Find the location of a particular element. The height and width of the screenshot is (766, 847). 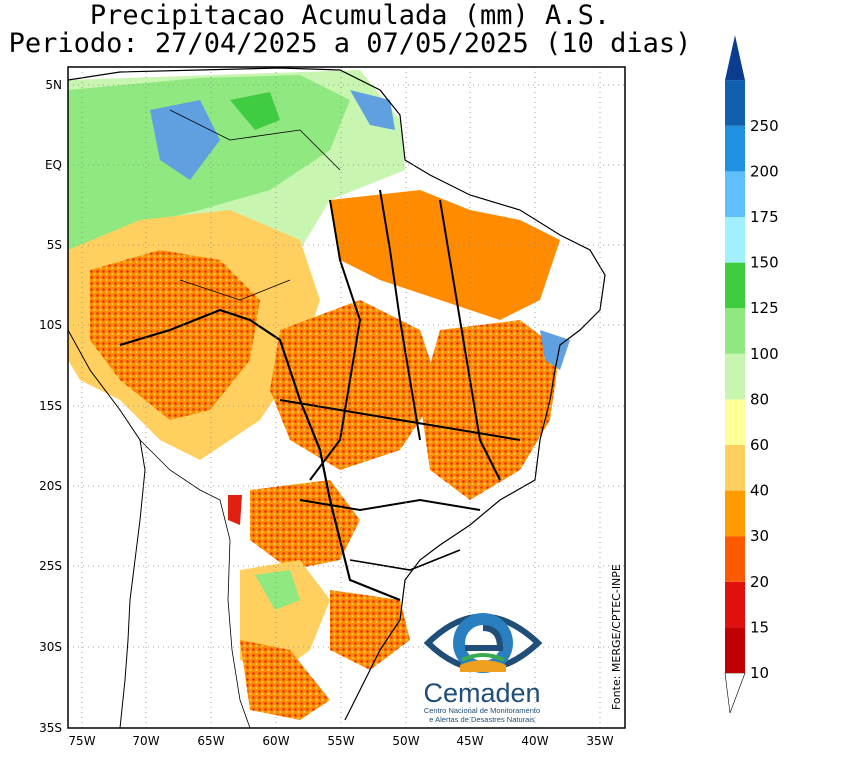

lon-axis: 75W 70W 65W 60W 55W 50W 45W 40W 35W is located at coordinates (340, 741).